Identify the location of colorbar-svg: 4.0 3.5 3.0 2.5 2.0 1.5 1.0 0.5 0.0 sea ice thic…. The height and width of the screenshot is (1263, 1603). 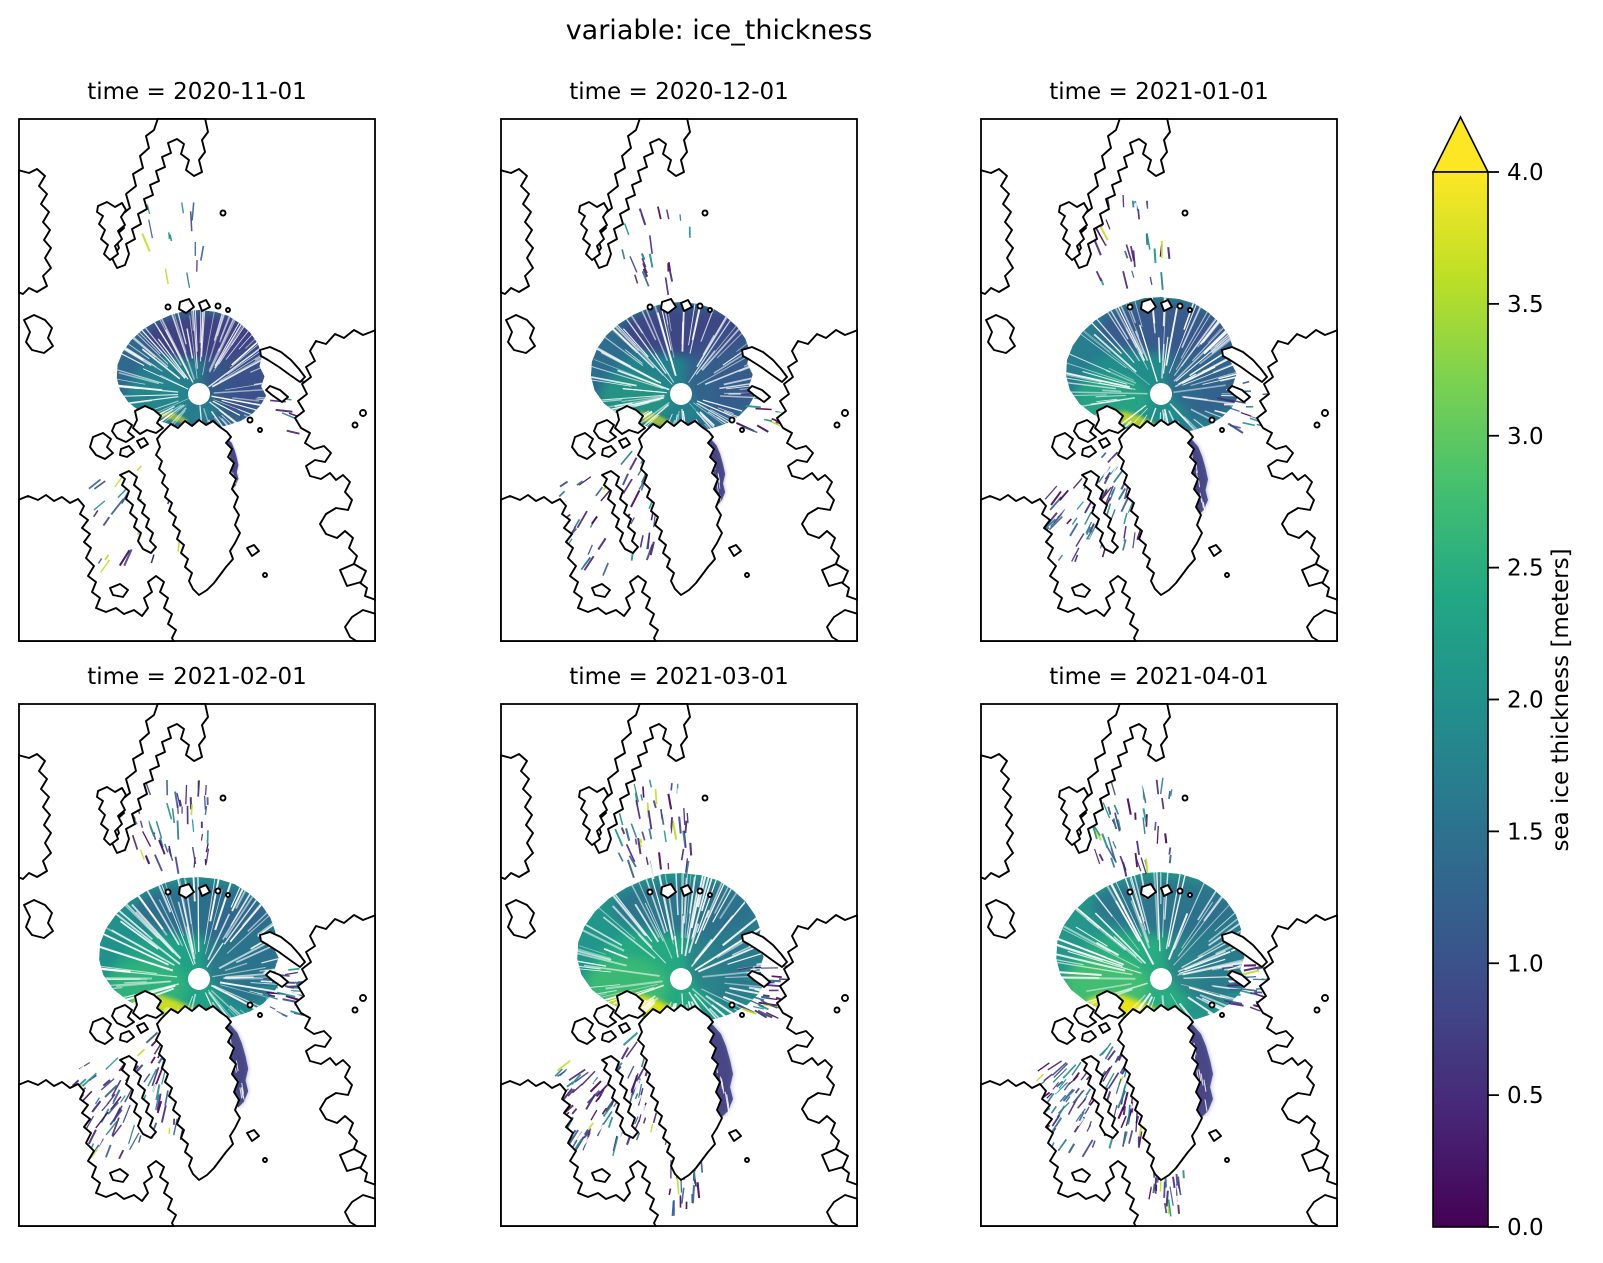
(1502, 678).